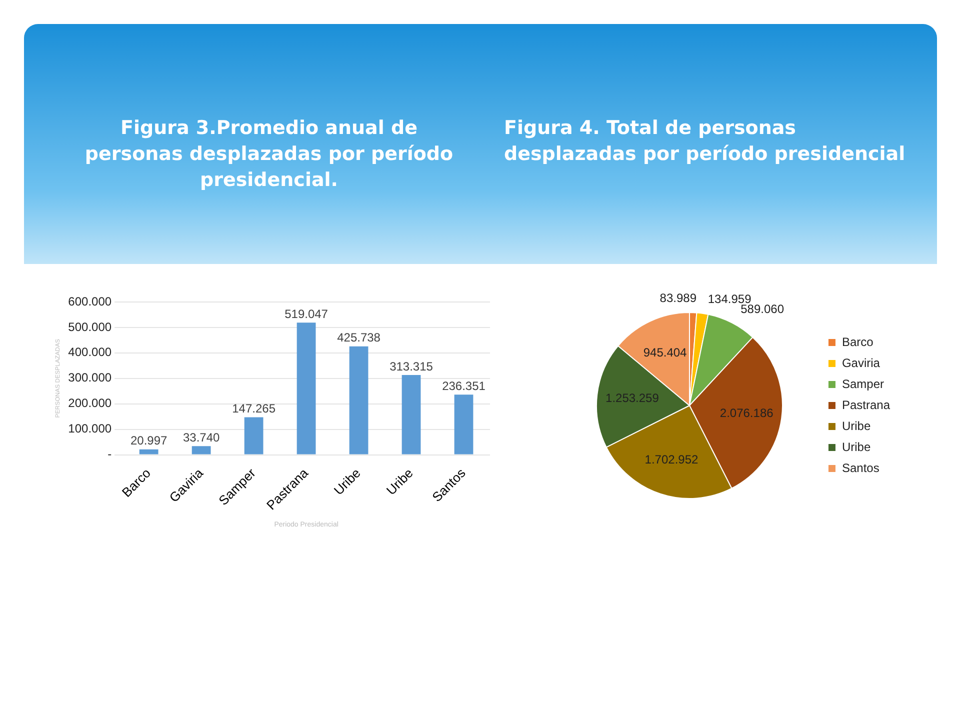  What do you see at coordinates (705, 141) in the screenshot?
I see `chart-title: Figura 4. Total de personas desplazadas por período presidencial` at bounding box center [705, 141].